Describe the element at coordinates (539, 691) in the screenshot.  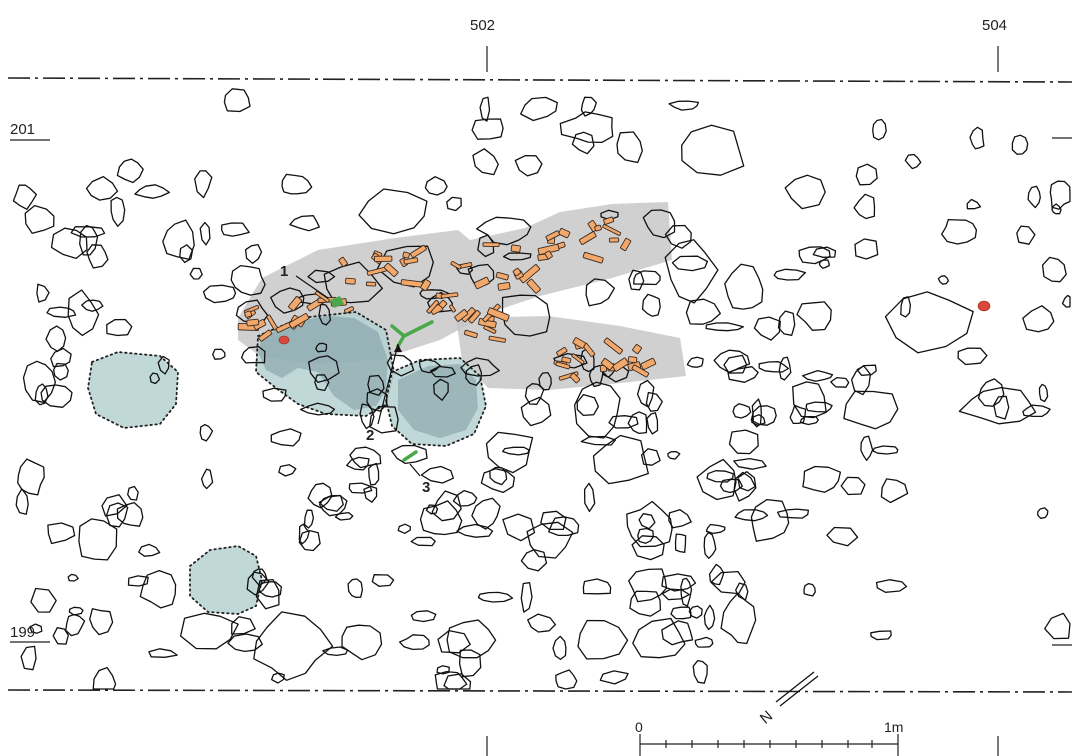
I see `lower-boundary-line` at that location.